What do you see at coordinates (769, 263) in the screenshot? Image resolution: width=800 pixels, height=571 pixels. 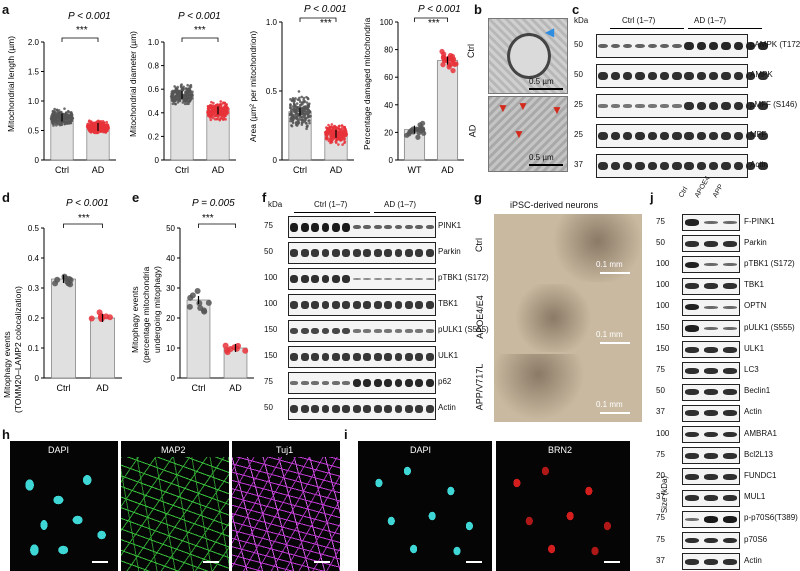 I see `blot-label: pTBK1 (S172)` at bounding box center [769, 263].